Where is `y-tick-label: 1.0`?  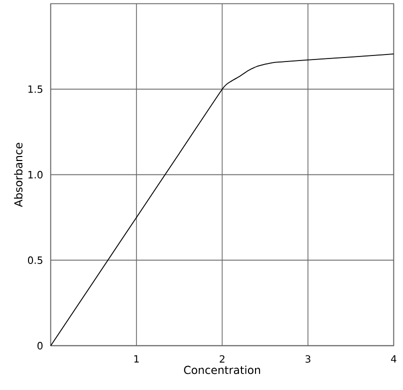 y-tick-label: 1.0 is located at coordinates (35, 174).